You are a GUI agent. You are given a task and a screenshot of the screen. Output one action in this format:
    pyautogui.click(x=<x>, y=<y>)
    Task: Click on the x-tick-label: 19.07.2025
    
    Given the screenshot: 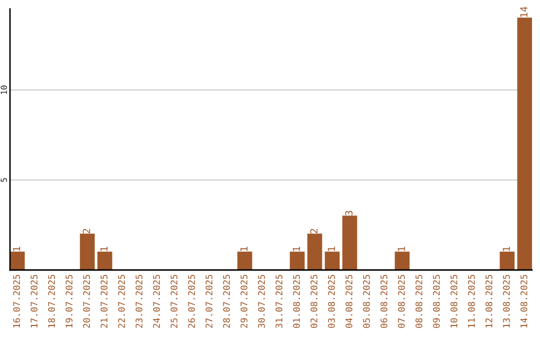 What is the action you would take?
    pyautogui.click(x=69, y=301)
    